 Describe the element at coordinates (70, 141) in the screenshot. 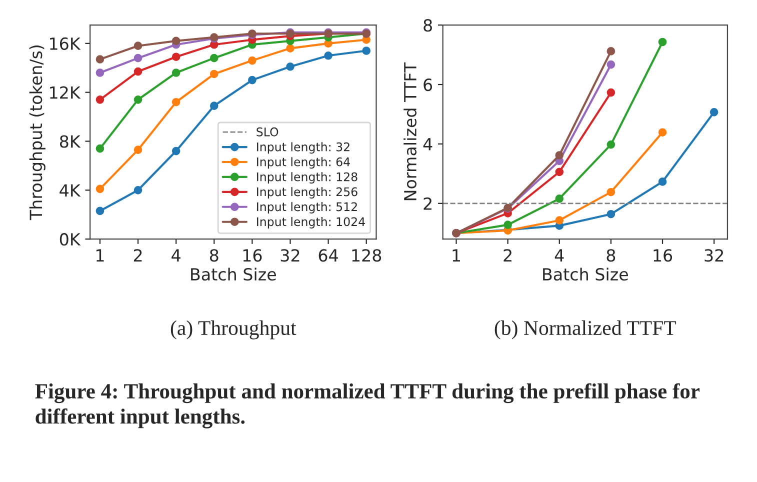

I see `y-tick-label: 8K` at that location.